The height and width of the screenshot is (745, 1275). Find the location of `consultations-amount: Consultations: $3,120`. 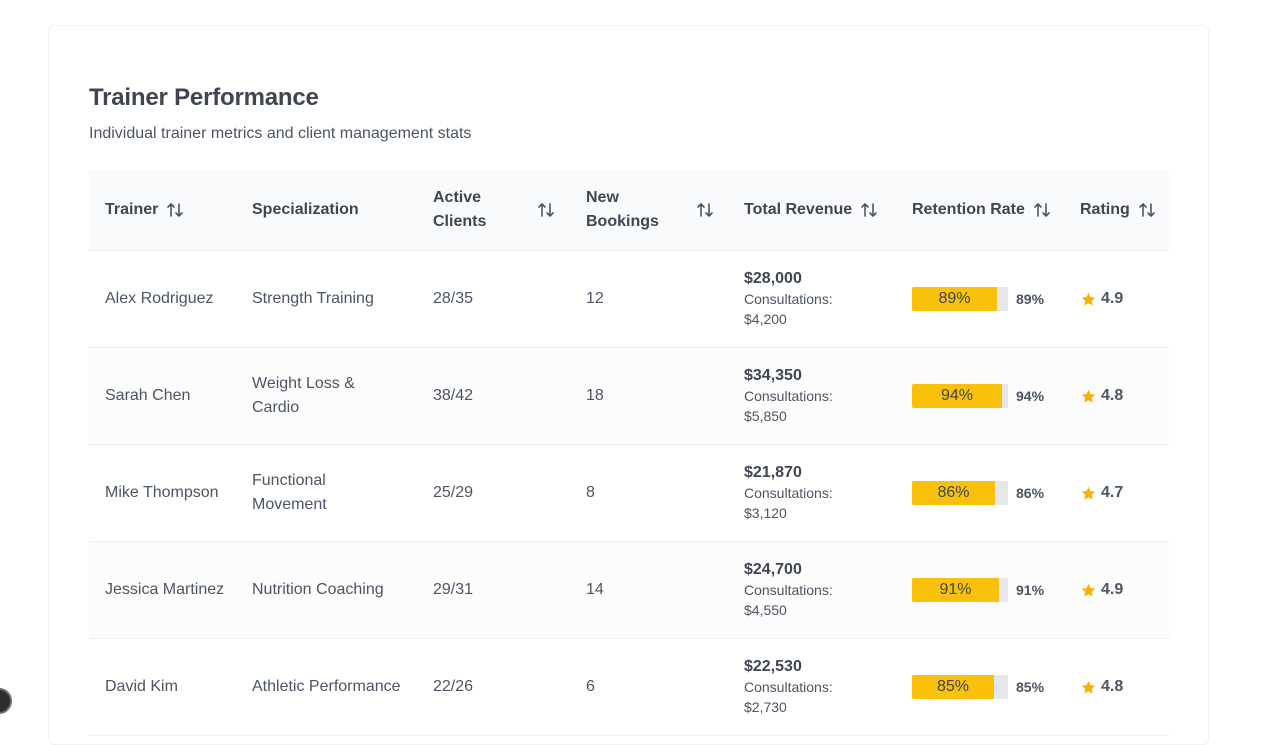

consultations-amount: Consultations: $3,120 is located at coordinates (788, 503).